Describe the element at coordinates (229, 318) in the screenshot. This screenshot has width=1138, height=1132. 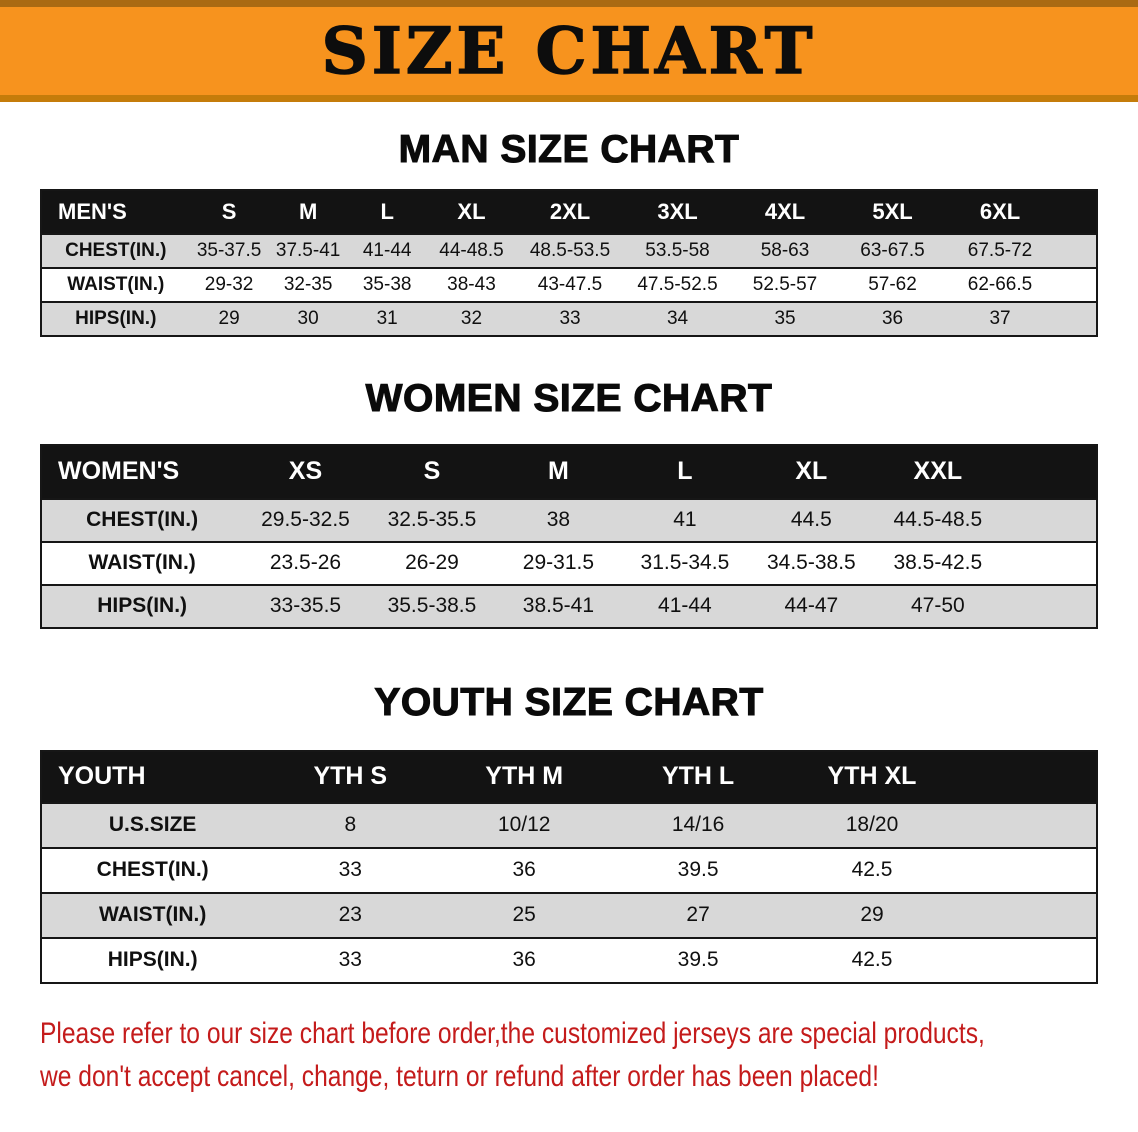
I see `value-cell: 29` at that location.